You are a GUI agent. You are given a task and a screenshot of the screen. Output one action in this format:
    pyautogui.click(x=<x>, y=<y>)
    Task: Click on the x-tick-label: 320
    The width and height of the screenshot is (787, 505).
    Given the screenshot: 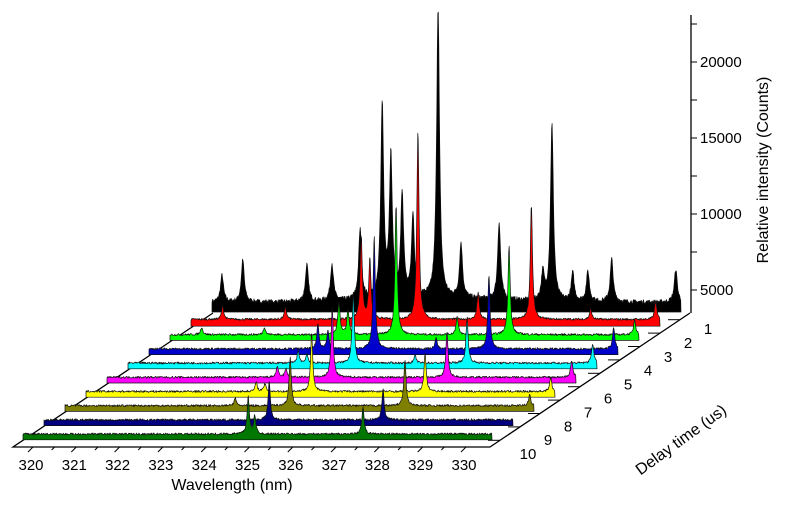 What is the action you would take?
    pyautogui.click(x=30, y=465)
    